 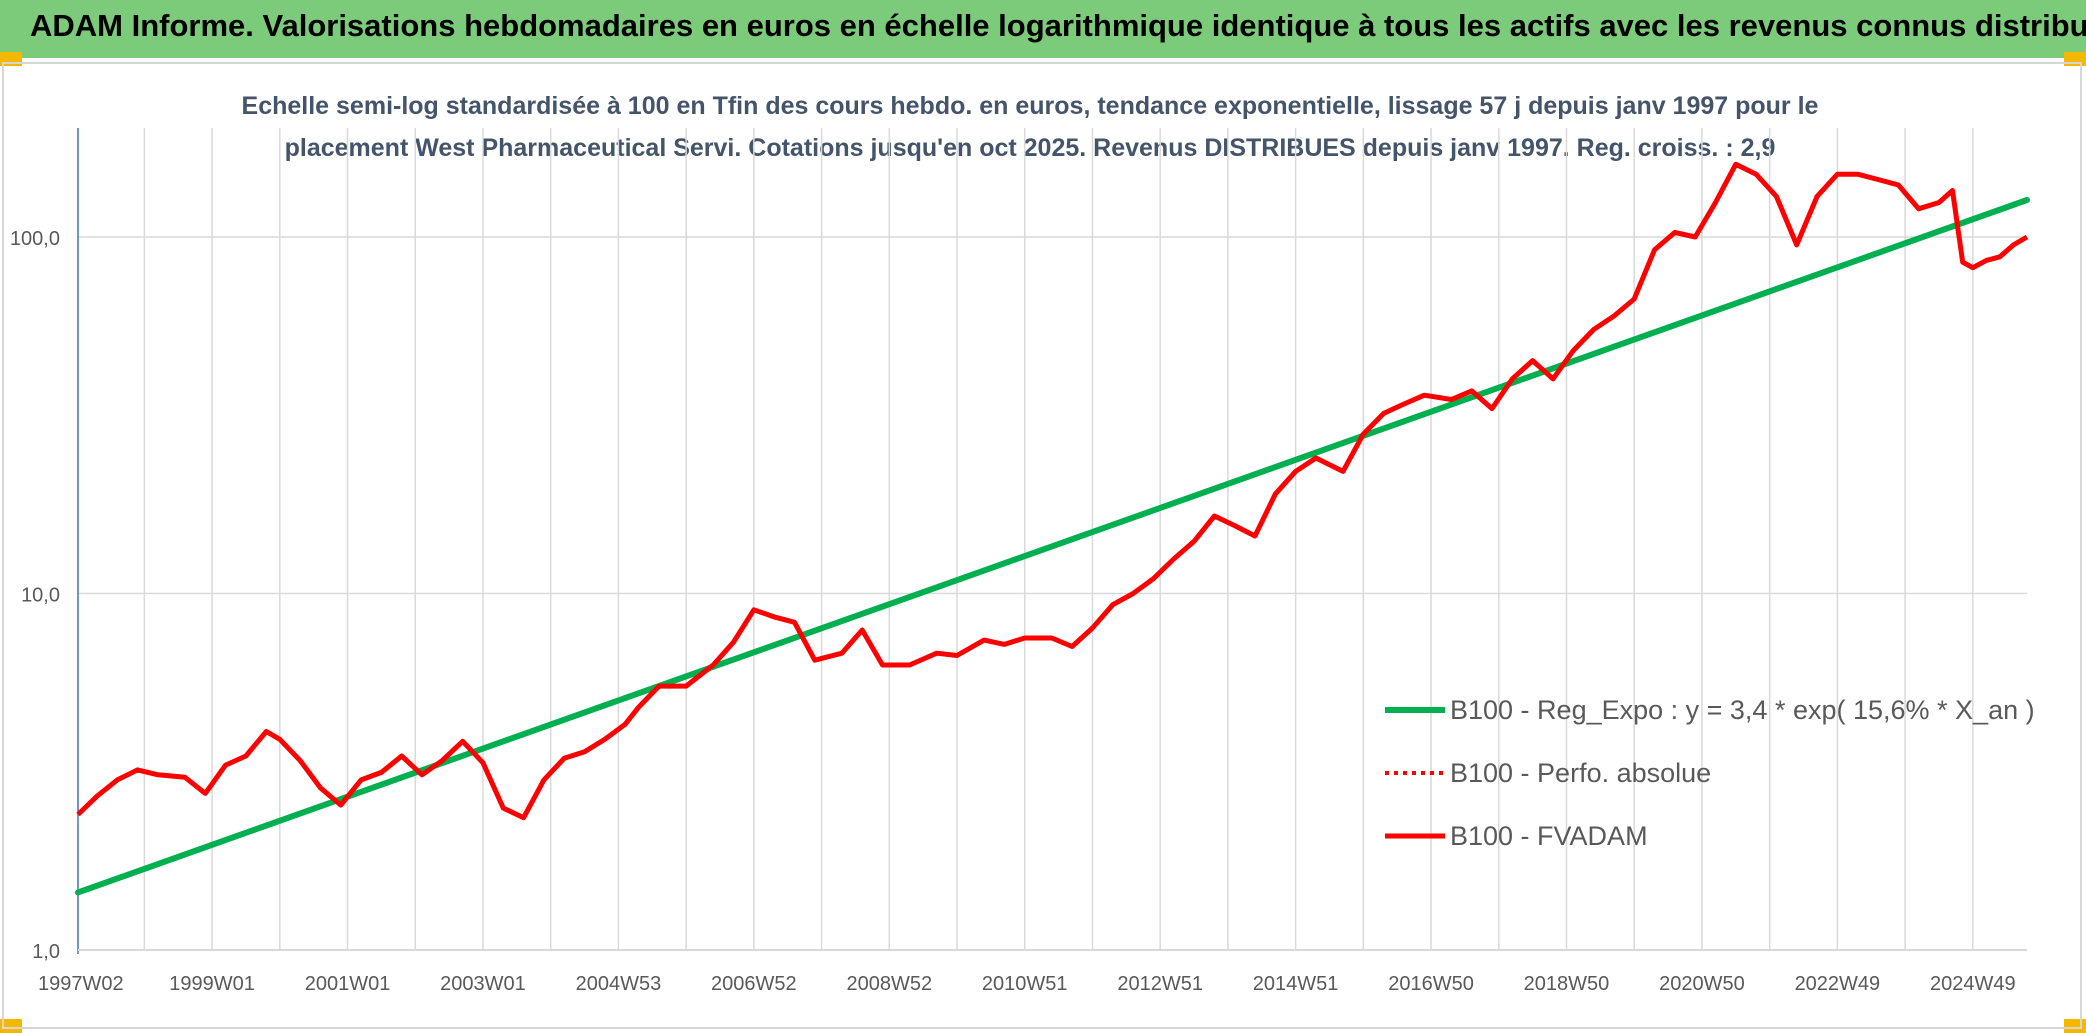 What do you see at coordinates (11, 1026) in the screenshot?
I see `corner-mark-bottom-left` at bounding box center [11, 1026].